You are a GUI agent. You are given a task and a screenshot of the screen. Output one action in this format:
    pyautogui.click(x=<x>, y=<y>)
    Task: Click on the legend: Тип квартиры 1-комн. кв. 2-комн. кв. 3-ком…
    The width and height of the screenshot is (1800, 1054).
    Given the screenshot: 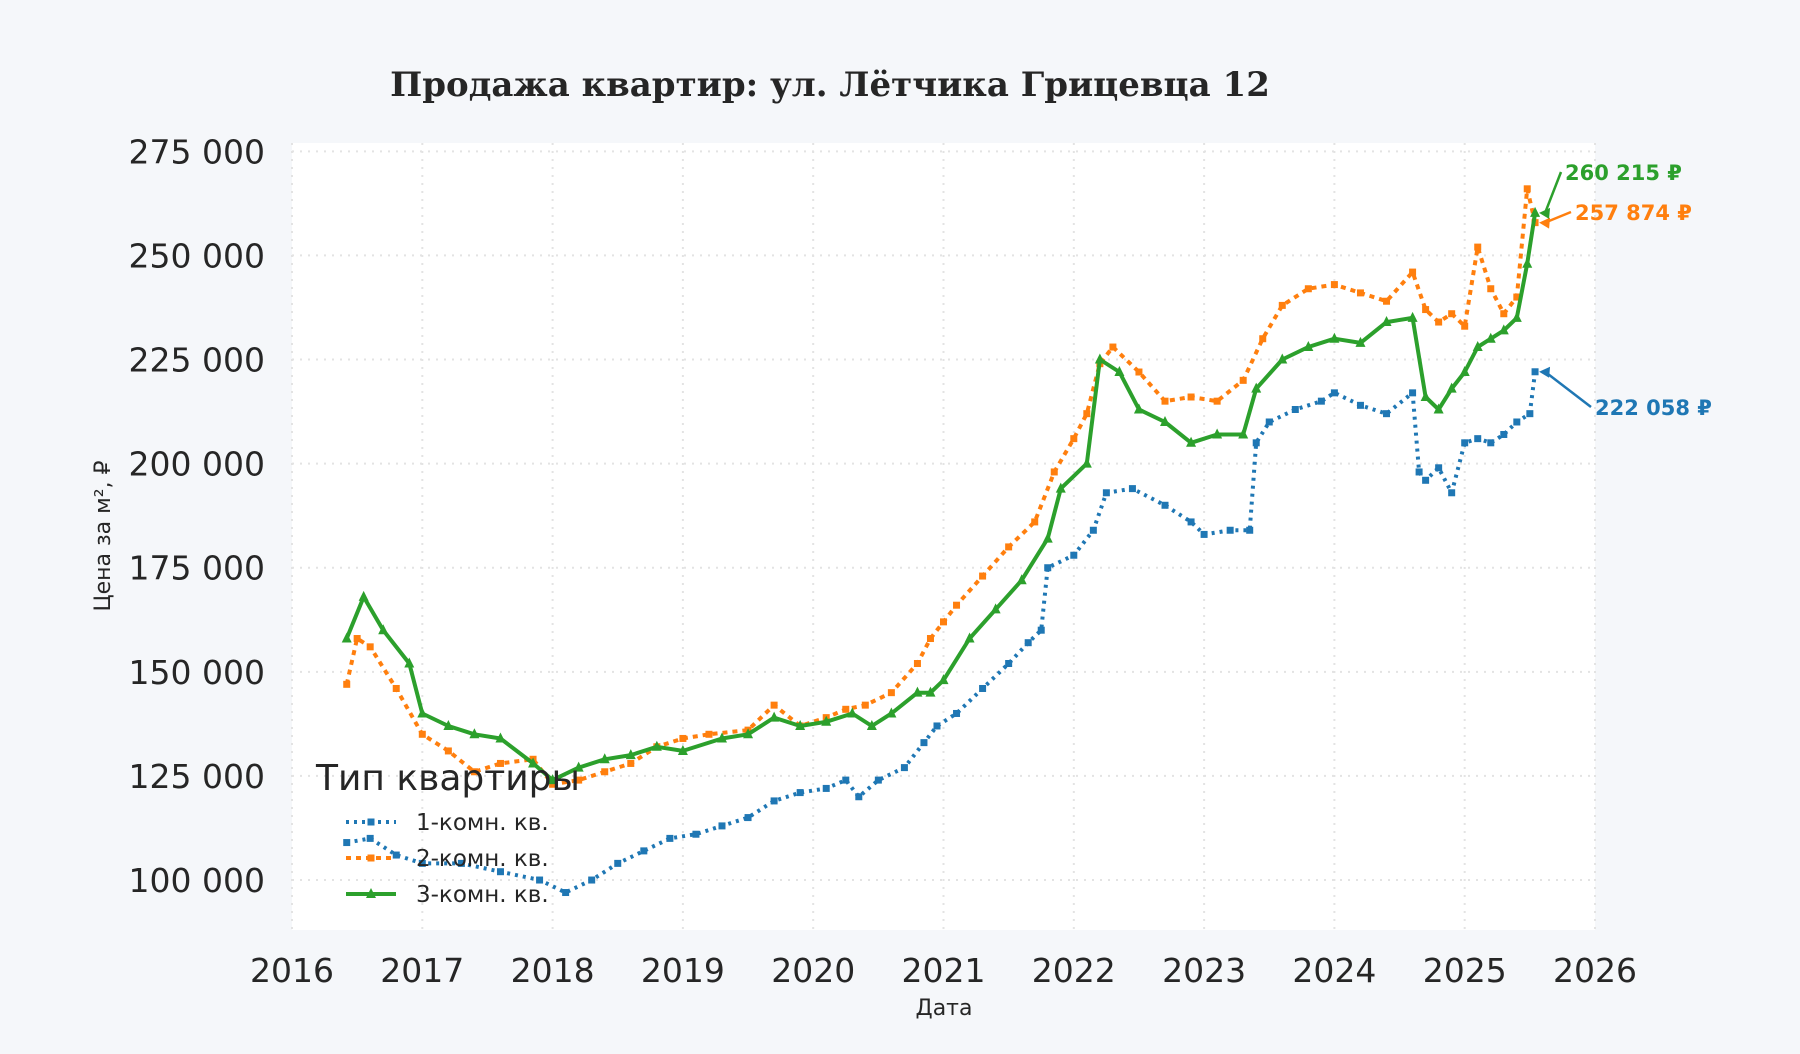 What is the action you would take?
    pyautogui.click(x=447, y=833)
    